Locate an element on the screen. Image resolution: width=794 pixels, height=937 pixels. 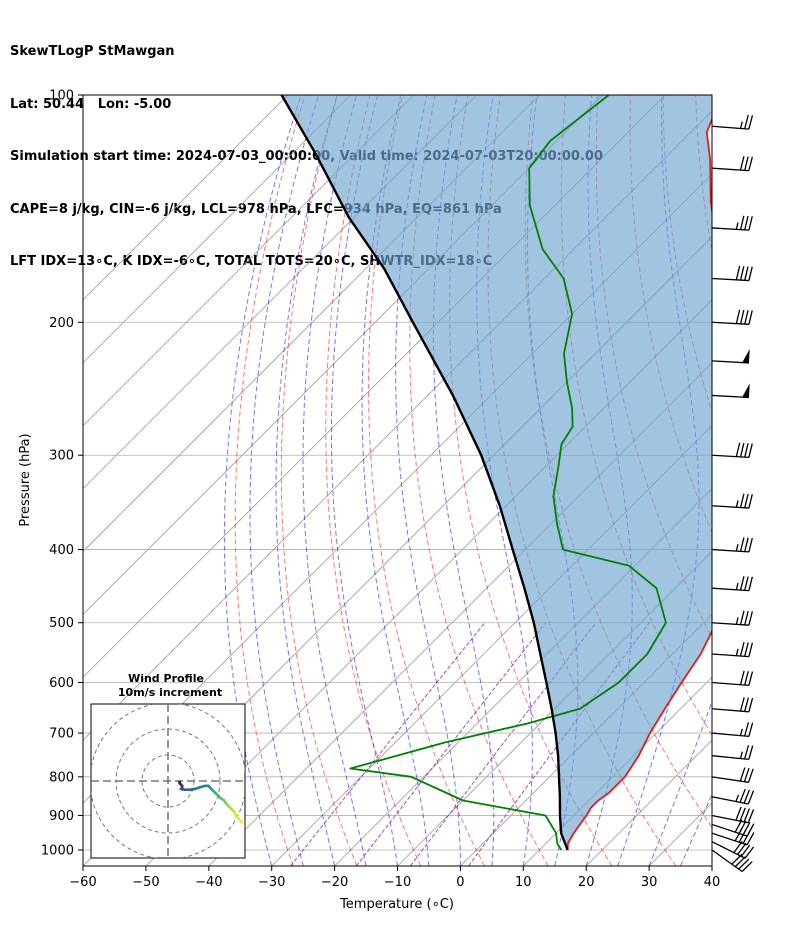
x-tick-label: 0 is located at coordinates (460, 882).